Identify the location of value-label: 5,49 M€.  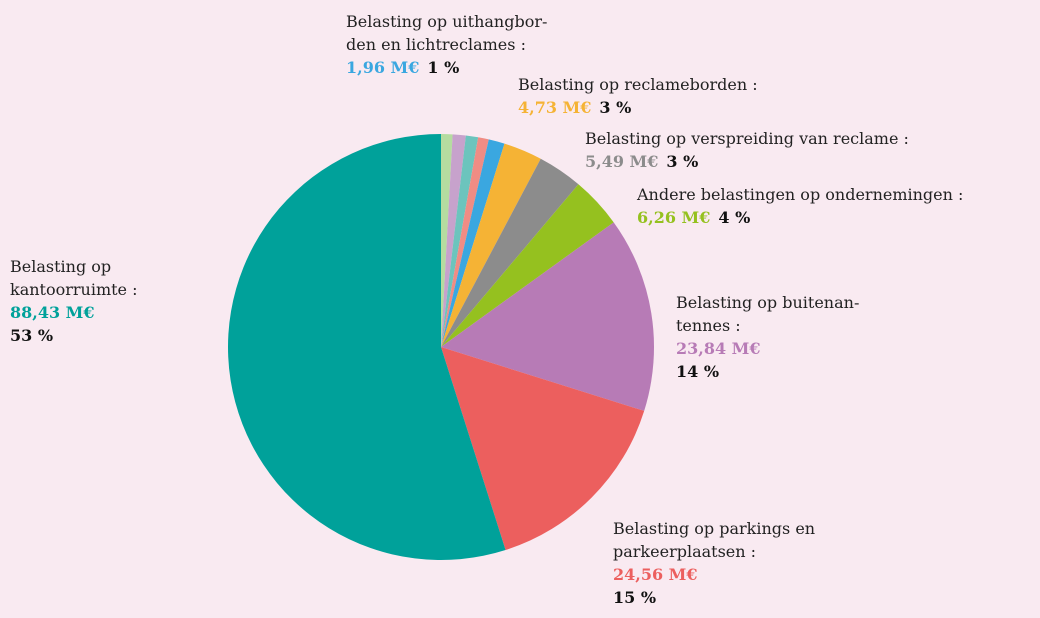
(622, 161).